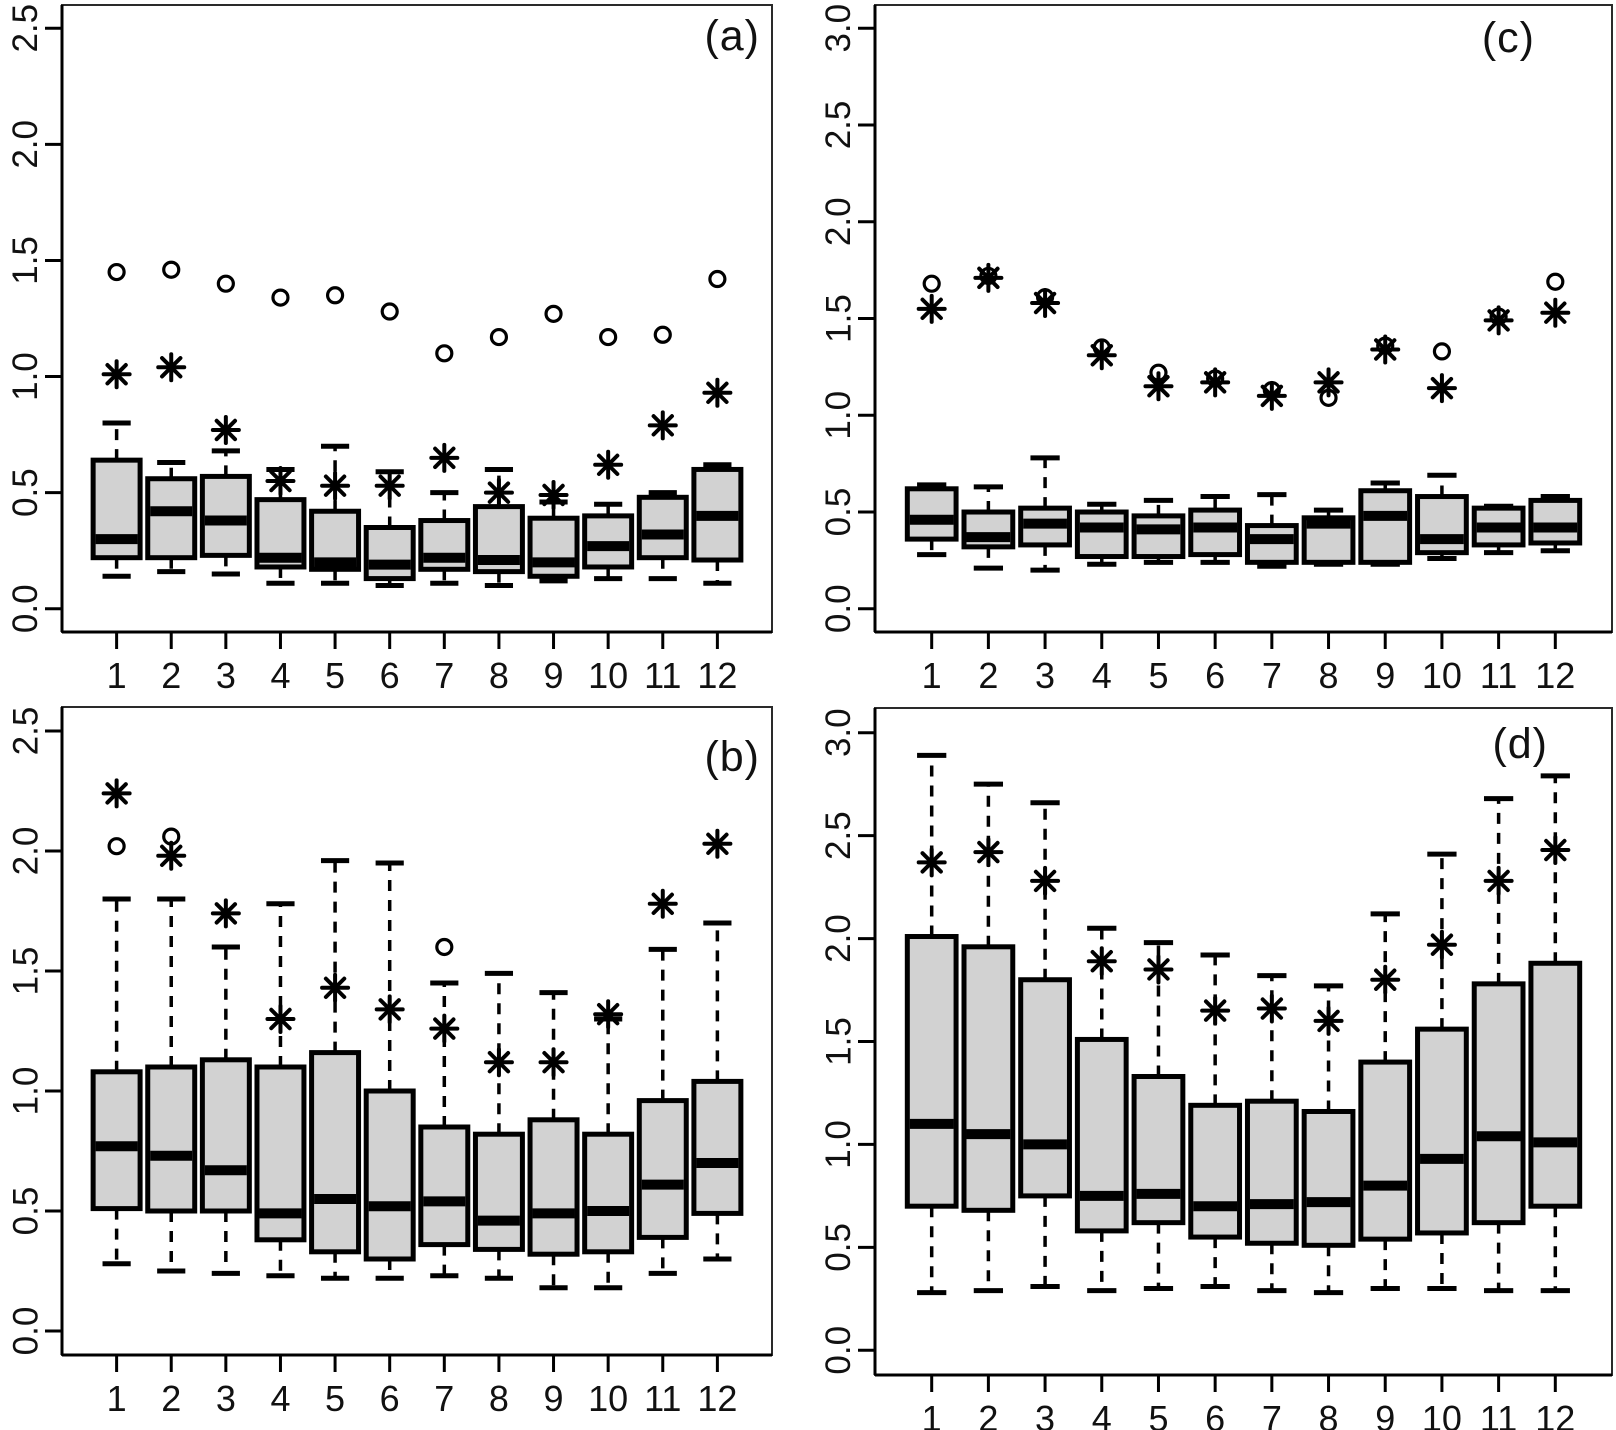 This screenshot has height=1430, width=1616. Describe the element at coordinates (1215, 675) in the screenshot. I see `x-tick-label: 6` at that location.